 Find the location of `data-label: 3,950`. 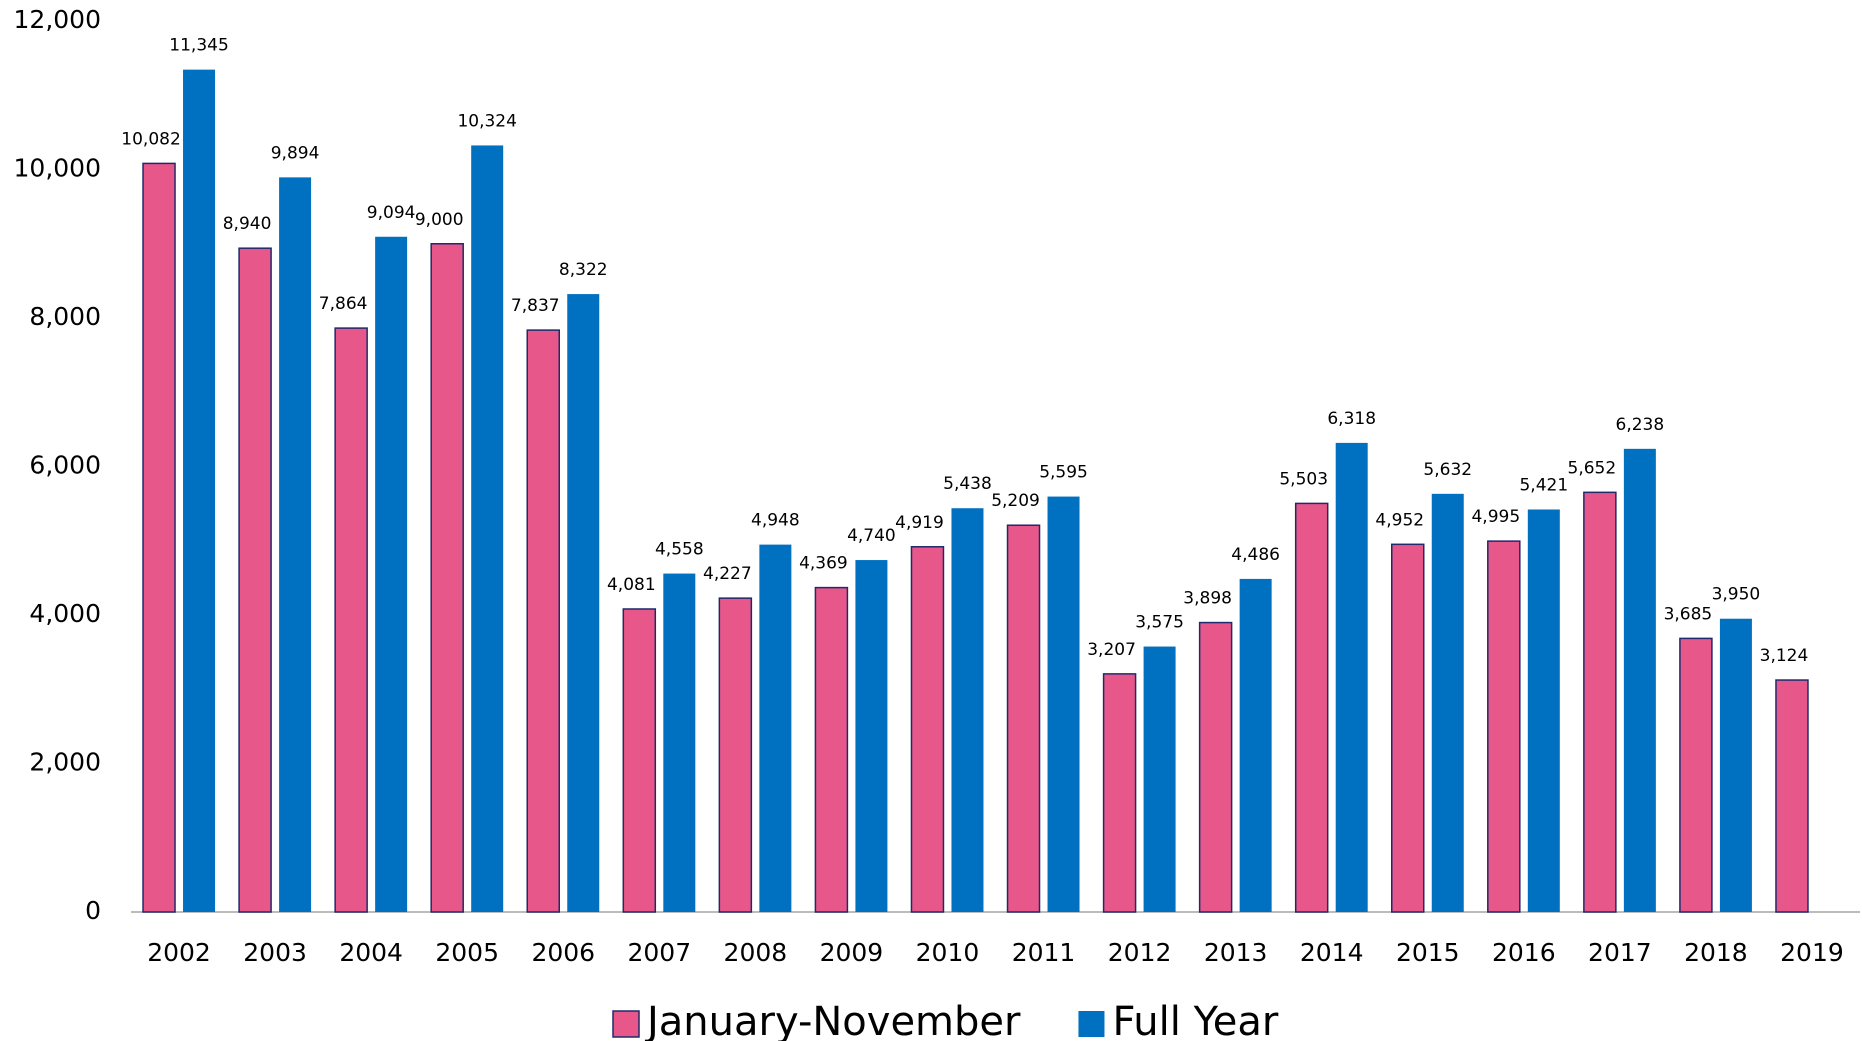

data-label: 3,950 is located at coordinates (1736, 595).